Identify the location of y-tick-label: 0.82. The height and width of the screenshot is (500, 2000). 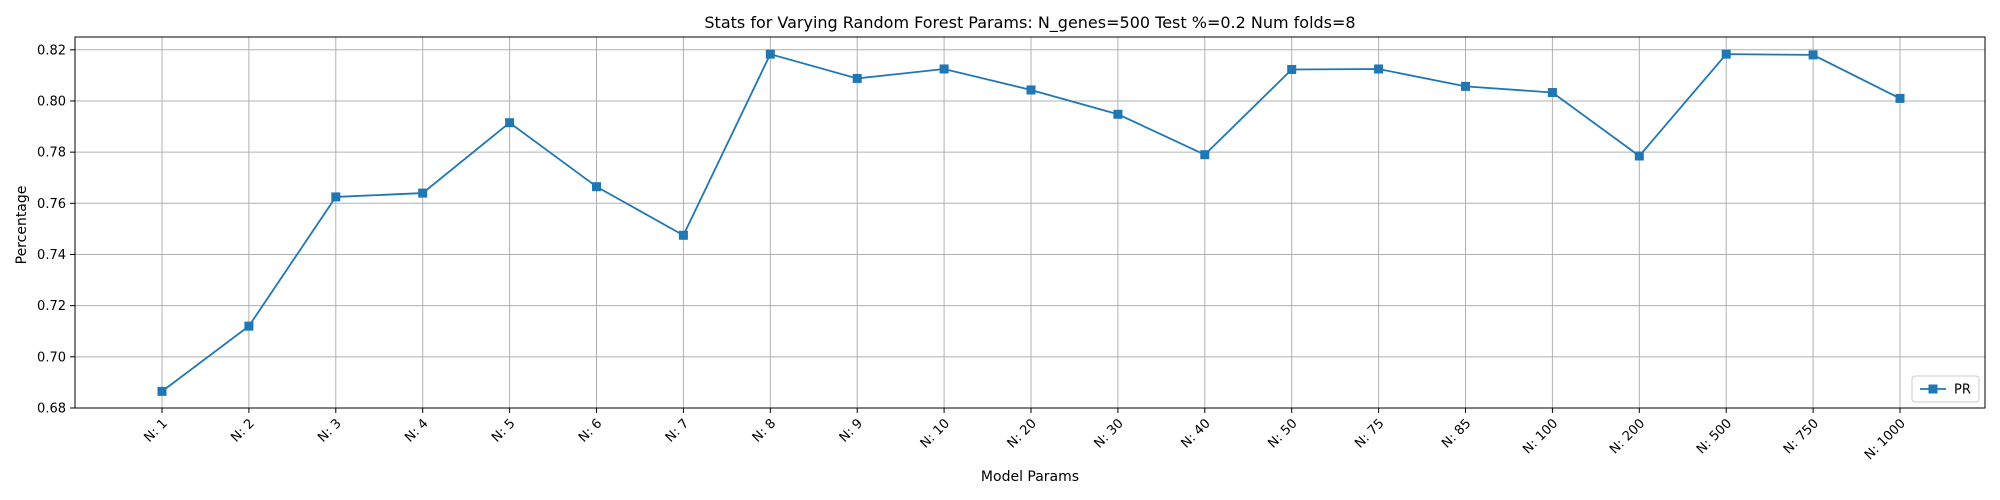
(51, 50).